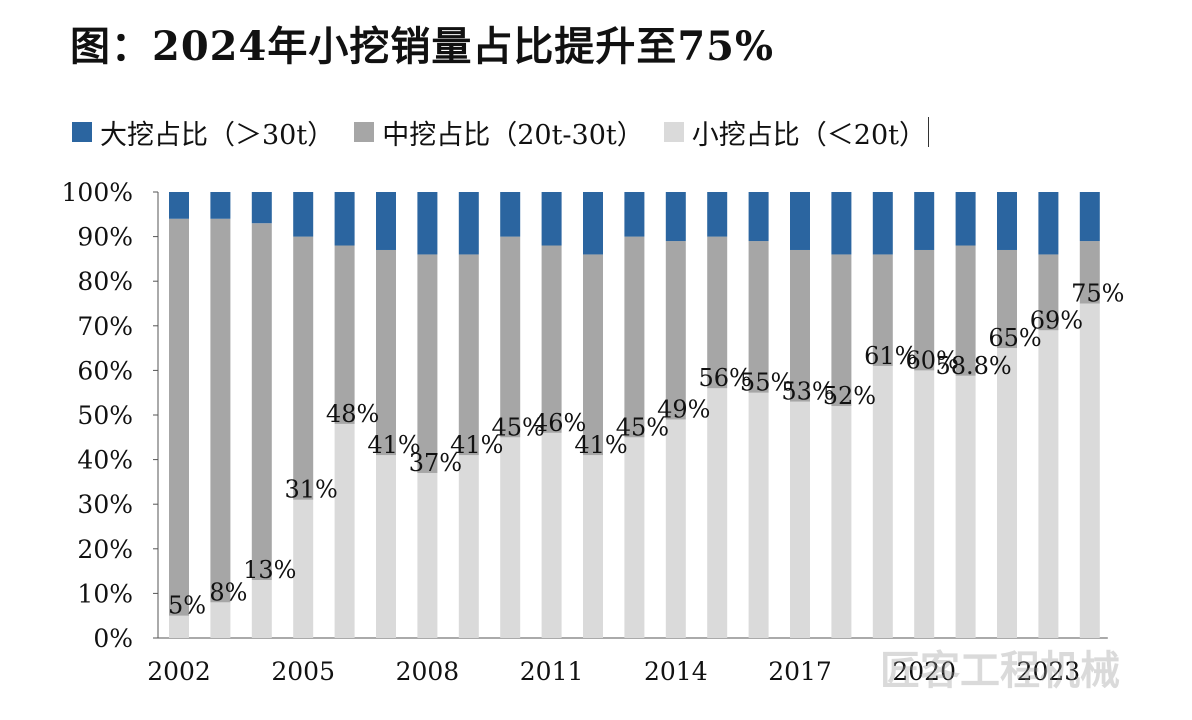 The width and height of the screenshot is (1192, 720). I want to click on data-label: 75%, so click(1097, 294).